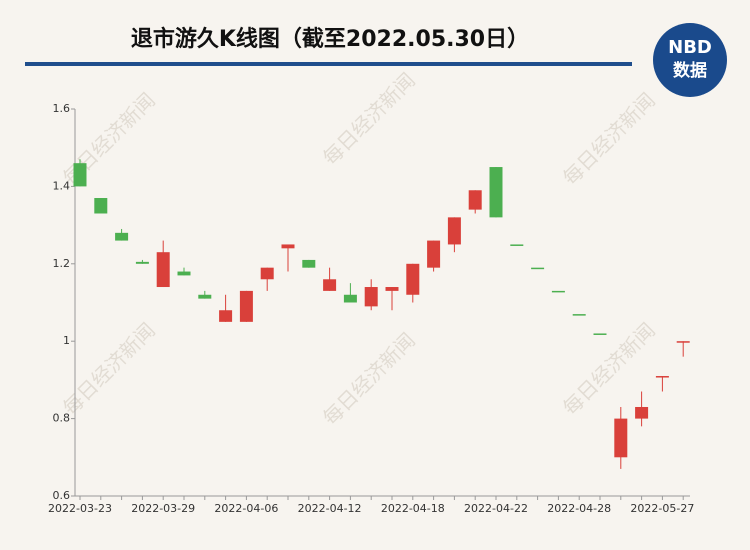 This screenshot has height=550, width=750. What do you see at coordinates (413, 508) in the screenshot?
I see `x-tick-label: 2022-04-18` at bounding box center [413, 508].